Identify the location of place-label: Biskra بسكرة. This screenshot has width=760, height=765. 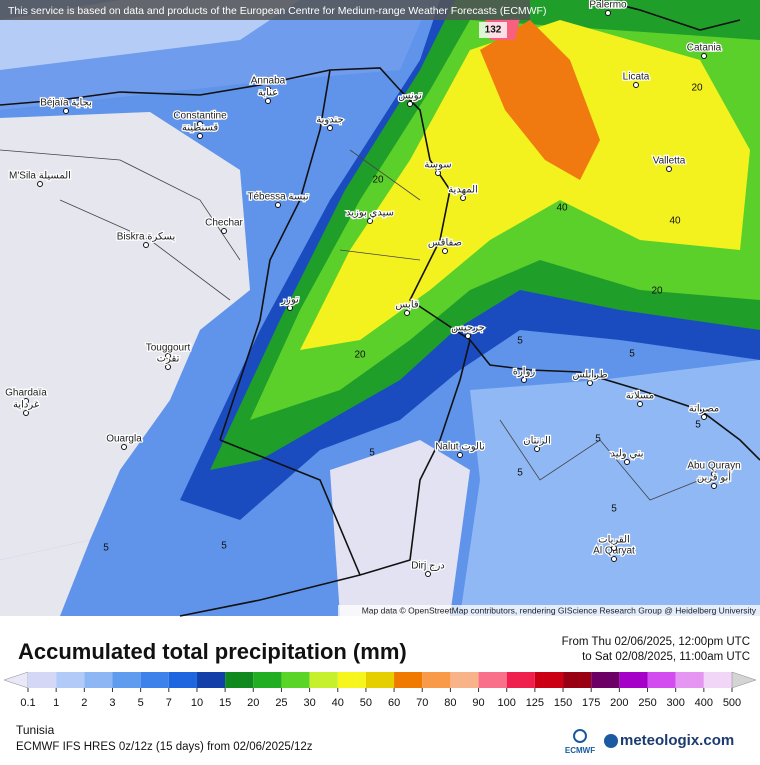
(146, 237).